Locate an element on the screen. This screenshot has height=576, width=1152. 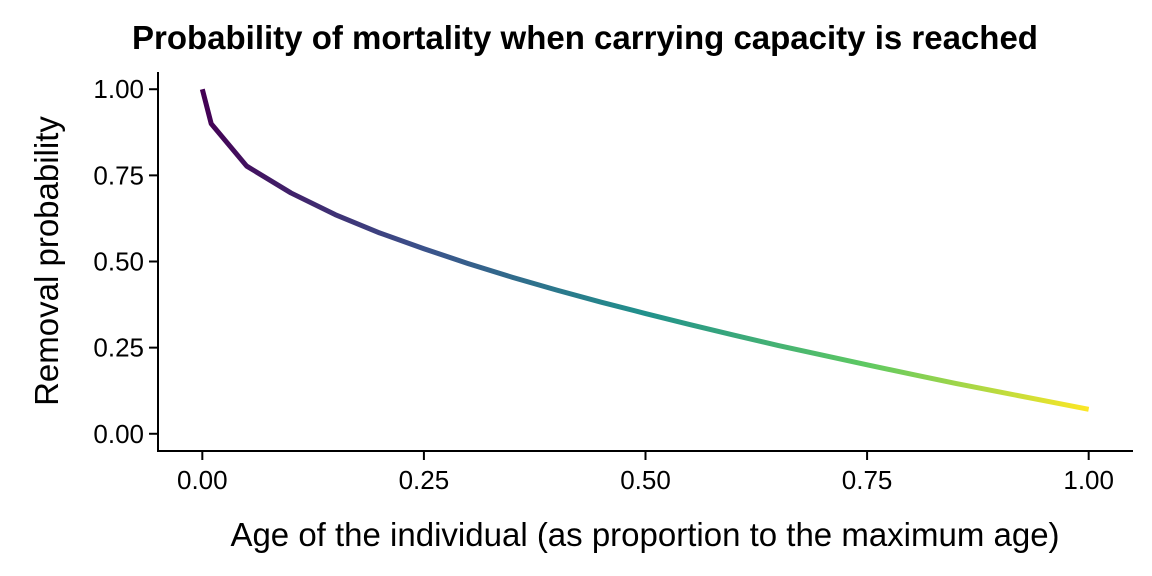
y-axis-title: Removal probability is located at coordinates (46, 261).